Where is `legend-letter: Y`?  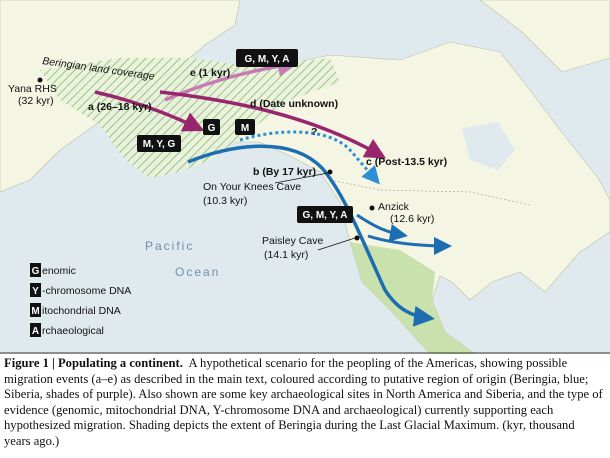 legend-letter: Y is located at coordinates (35, 291).